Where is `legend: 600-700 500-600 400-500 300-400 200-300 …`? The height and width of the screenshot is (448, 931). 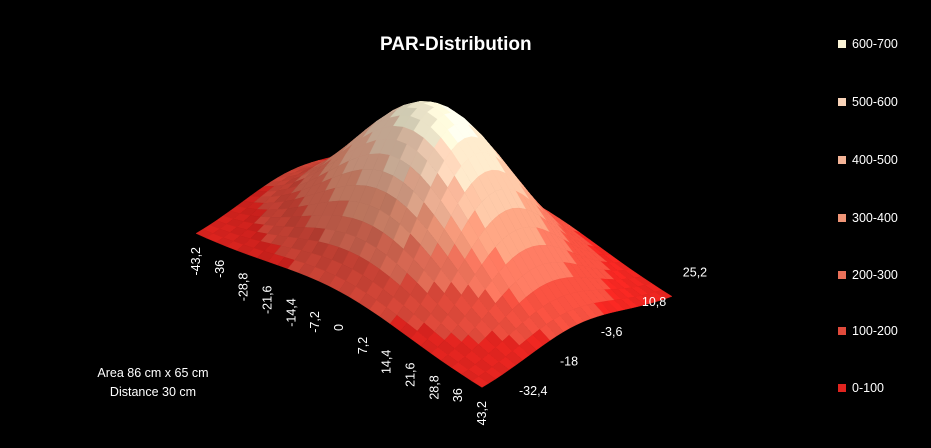 legend: 600-700 500-600 400-500 300-400 200-300 … is located at coordinates (883, 221).